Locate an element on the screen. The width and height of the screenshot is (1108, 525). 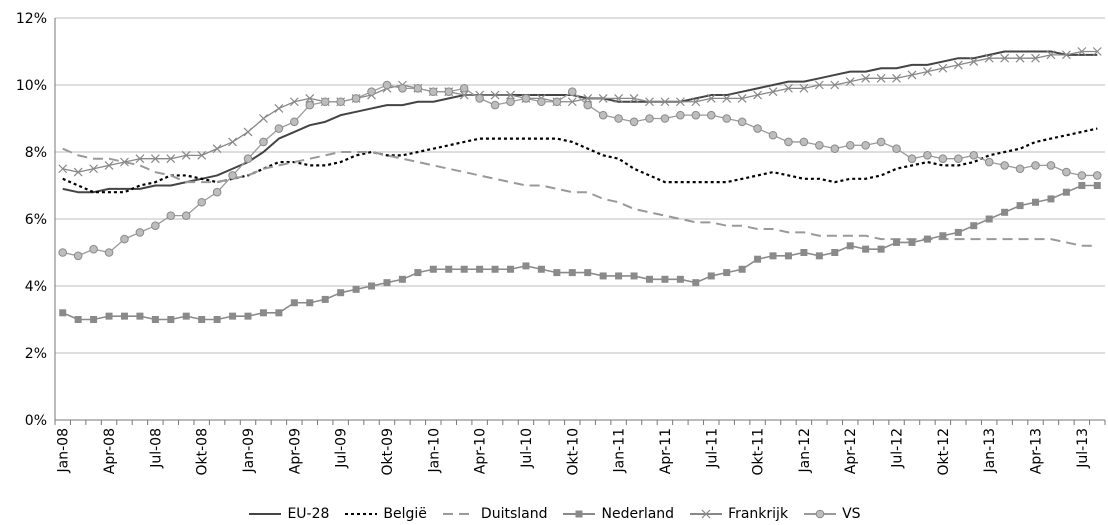
x-tick-label: Okt-10 is located at coordinates (573, 451).